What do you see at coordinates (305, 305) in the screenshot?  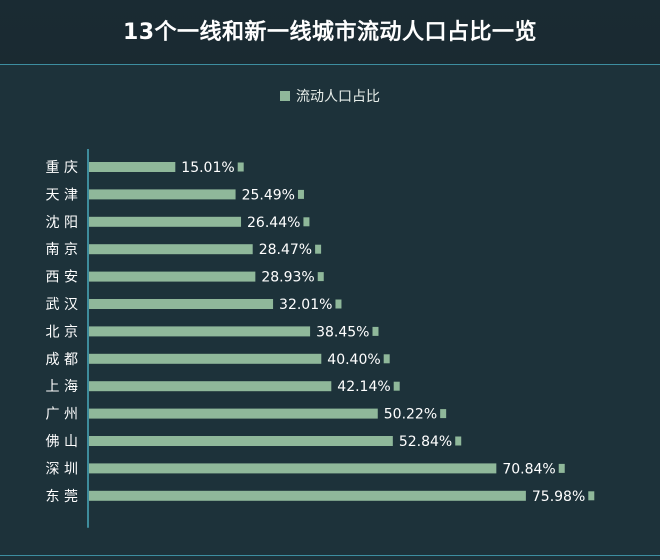 I see `data-label: 32.01%` at bounding box center [305, 305].